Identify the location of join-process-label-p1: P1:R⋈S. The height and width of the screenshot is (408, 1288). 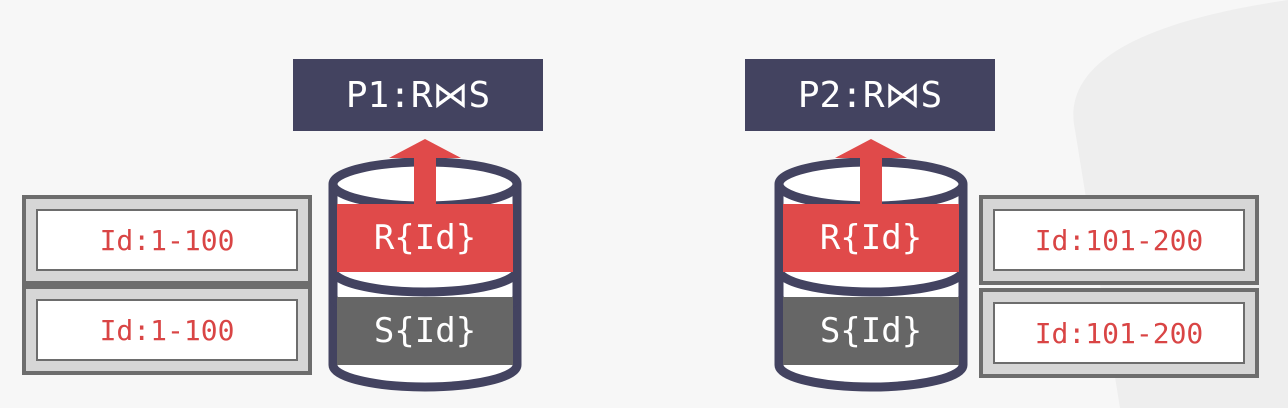
(418, 95).